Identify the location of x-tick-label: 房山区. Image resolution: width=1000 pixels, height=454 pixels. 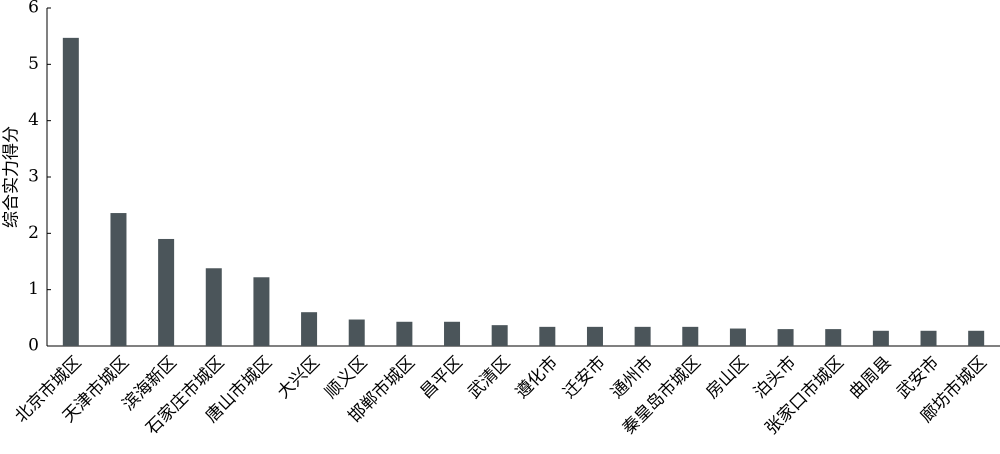
(727, 378).